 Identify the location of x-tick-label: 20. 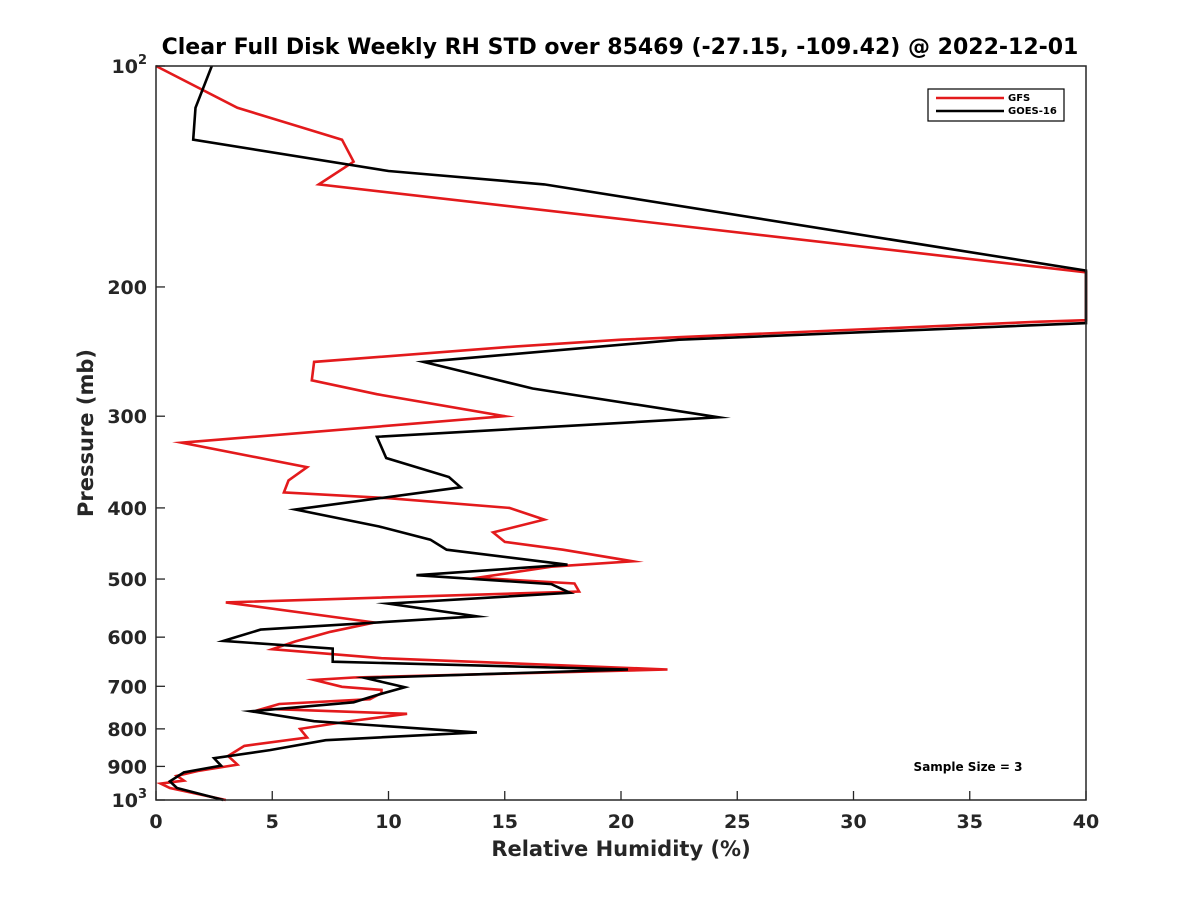
(621, 822).